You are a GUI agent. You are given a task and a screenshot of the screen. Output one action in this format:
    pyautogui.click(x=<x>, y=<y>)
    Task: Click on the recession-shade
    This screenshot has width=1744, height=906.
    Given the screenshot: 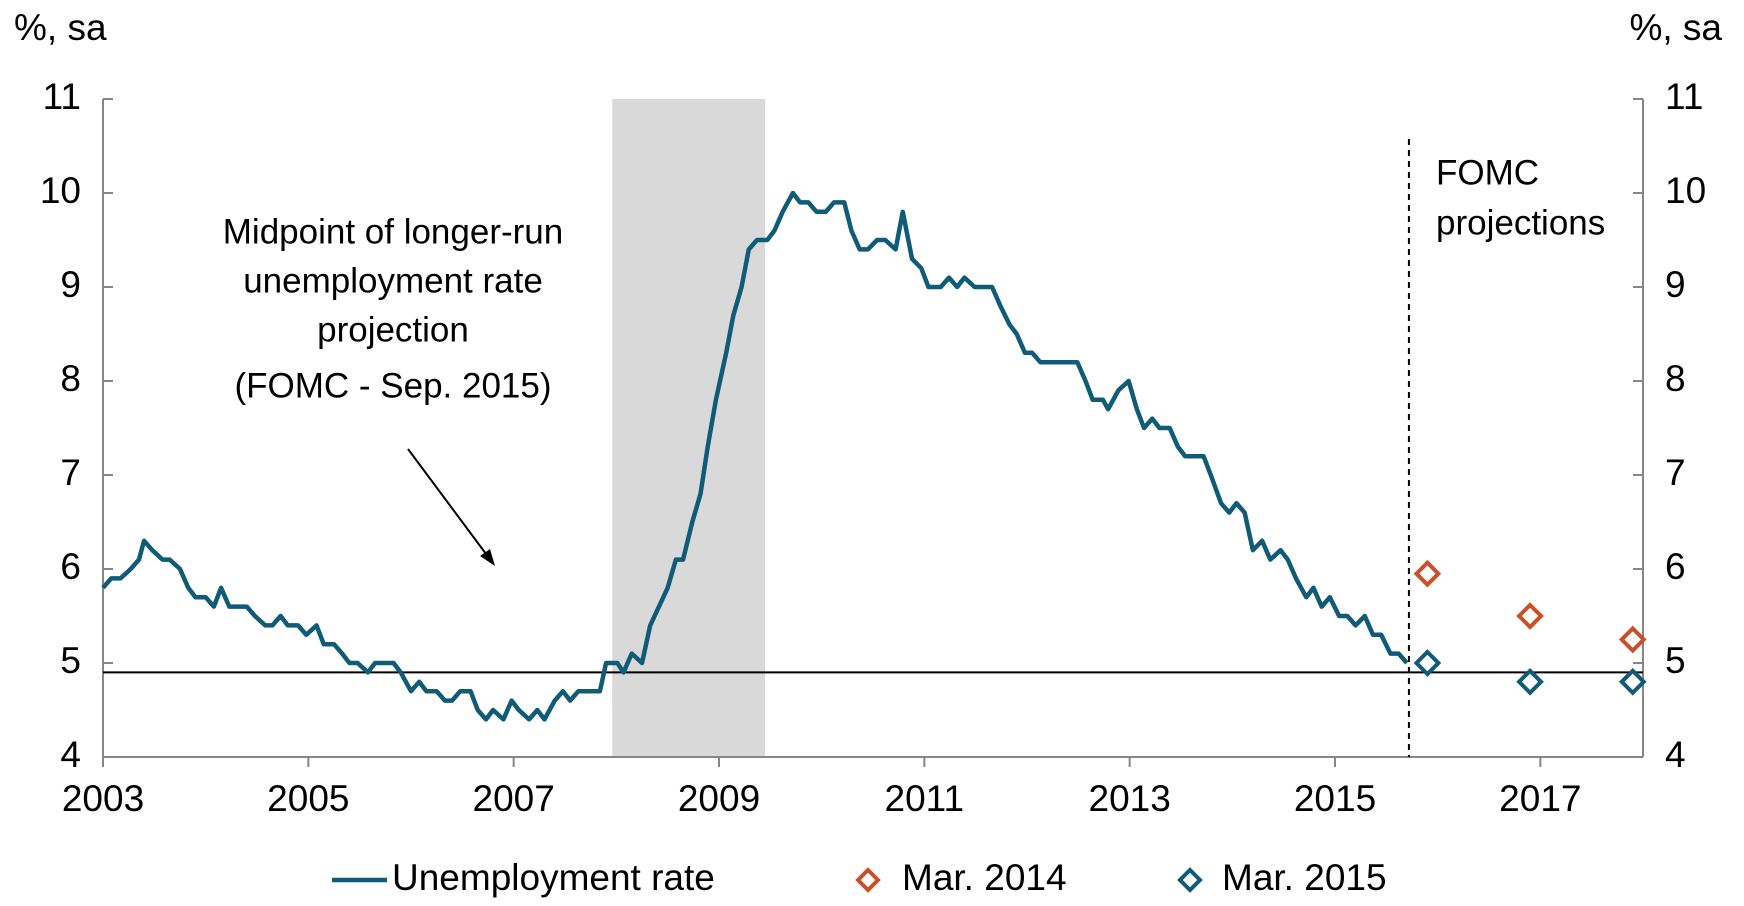 What is the action you would take?
    pyautogui.click(x=689, y=428)
    